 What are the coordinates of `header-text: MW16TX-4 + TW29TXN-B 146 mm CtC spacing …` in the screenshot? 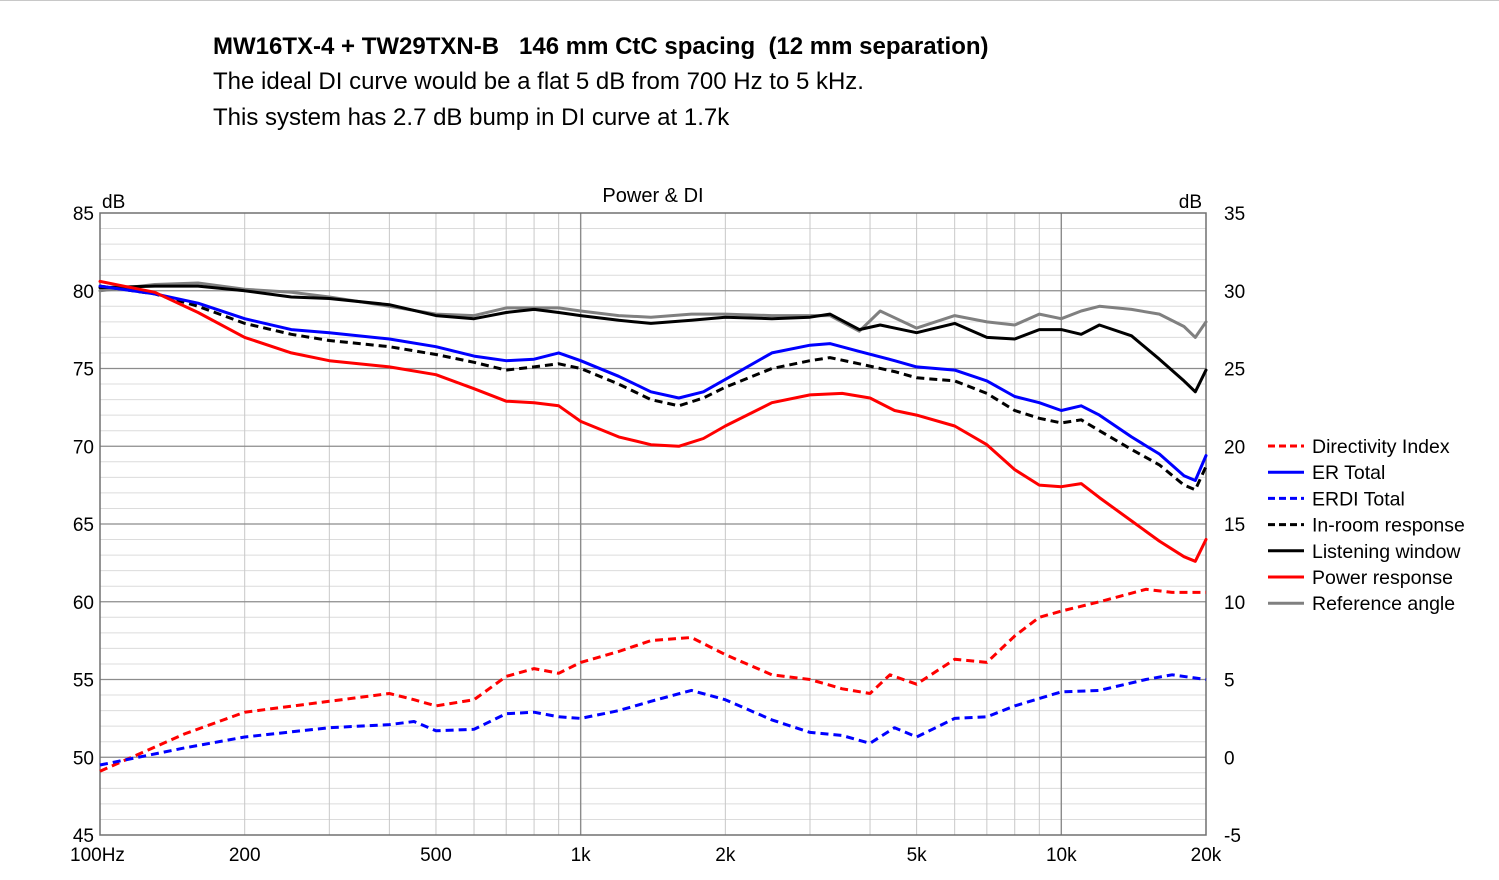 It's located at (601, 83).